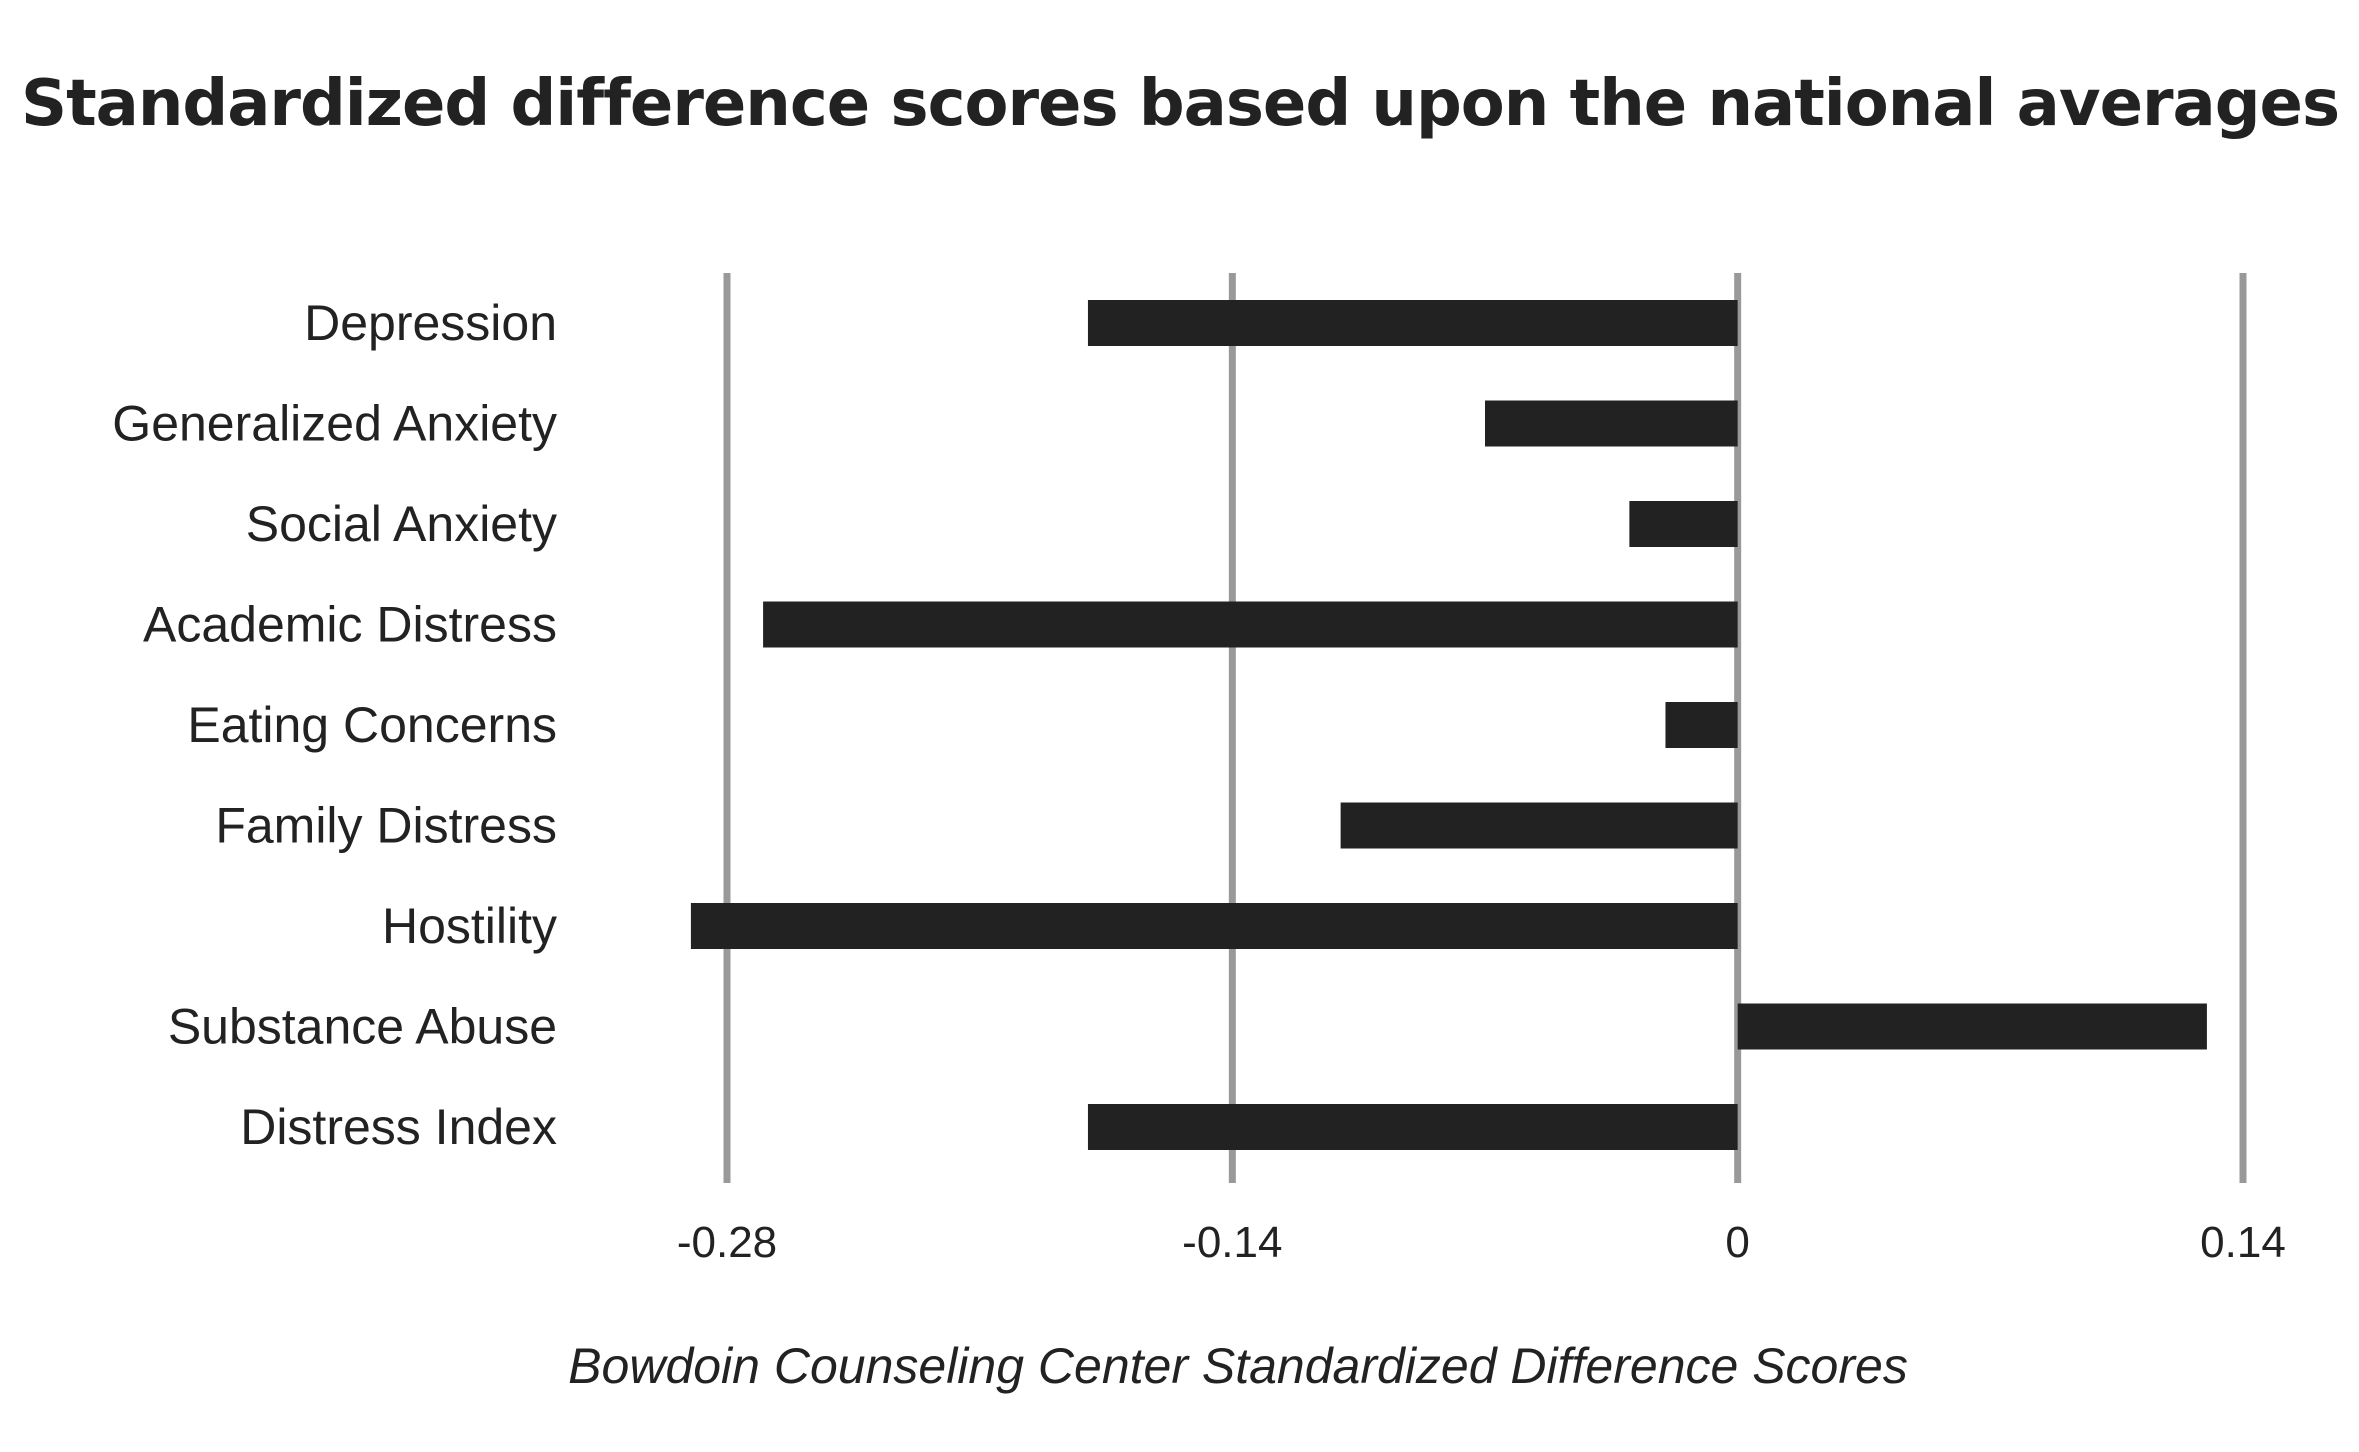 Image resolution: width=2359 pixels, height=1452 pixels. What do you see at coordinates (727, 1242) in the screenshot?
I see `x-tick-label: -0.28` at bounding box center [727, 1242].